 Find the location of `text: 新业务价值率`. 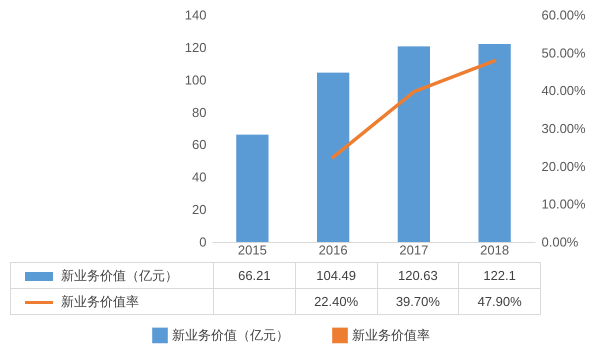

text: 新业务价值率 is located at coordinates (100, 301).